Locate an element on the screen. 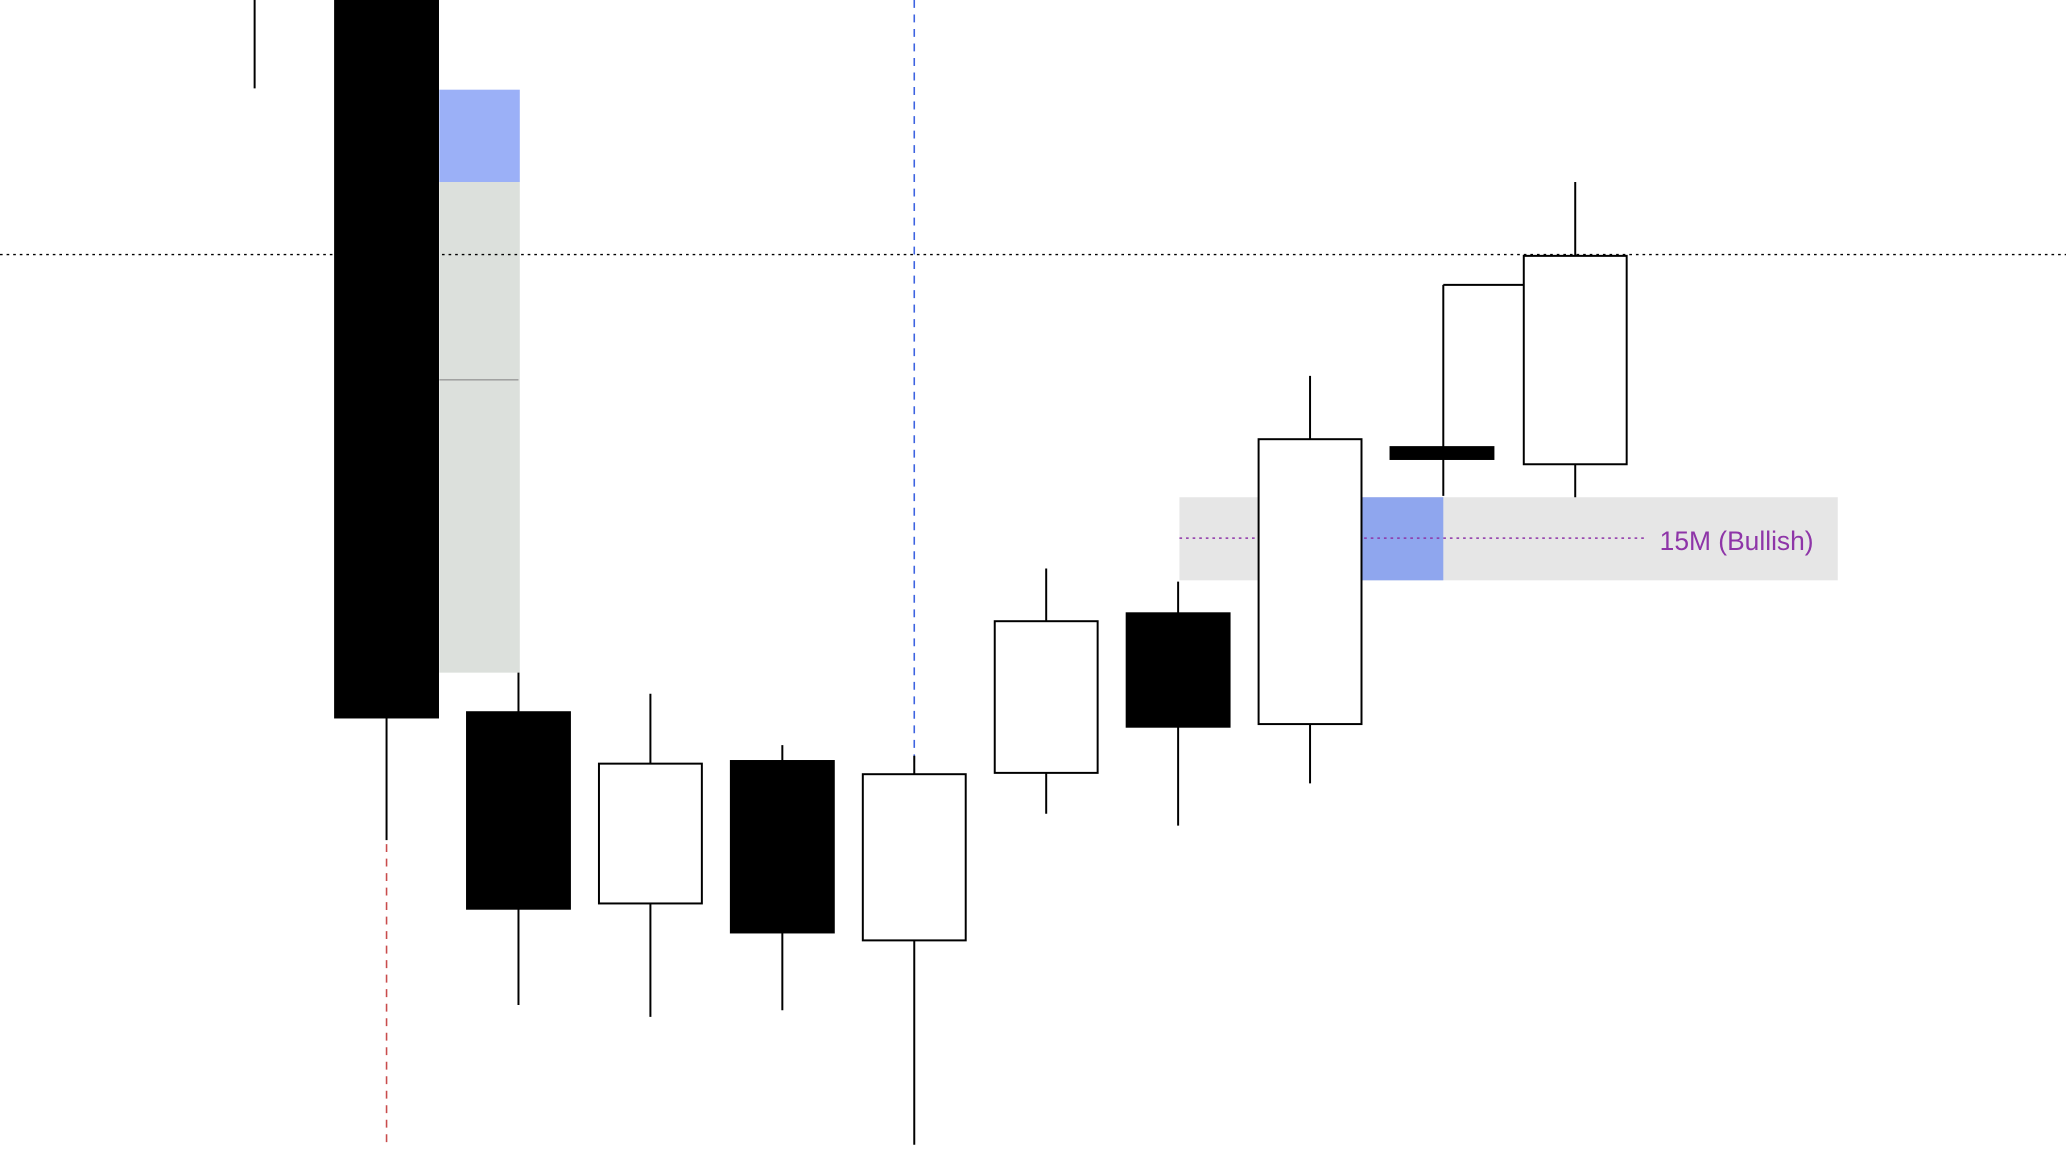 This screenshot has width=2066, height=1158. zone-label-15m-bullish: 15M (Bullish) is located at coordinates (1737, 541).